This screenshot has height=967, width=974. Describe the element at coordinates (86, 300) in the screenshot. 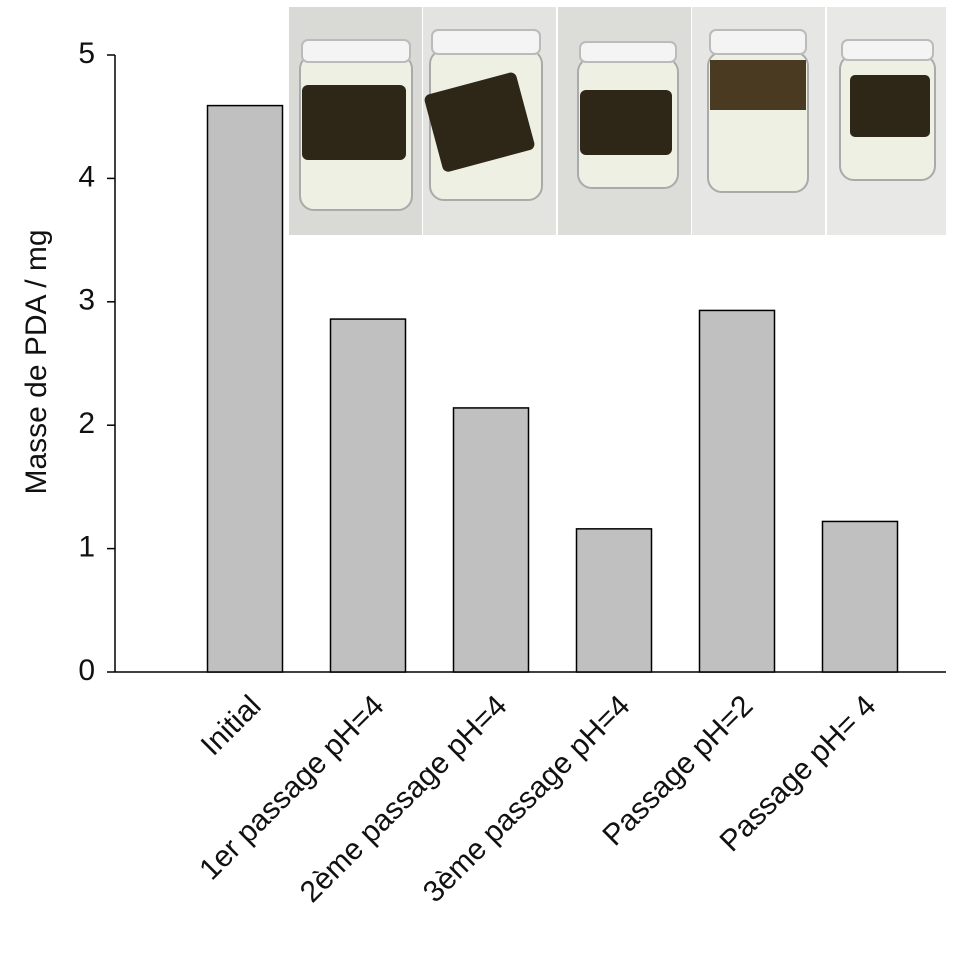

I see `y-tick-label: 3` at that location.